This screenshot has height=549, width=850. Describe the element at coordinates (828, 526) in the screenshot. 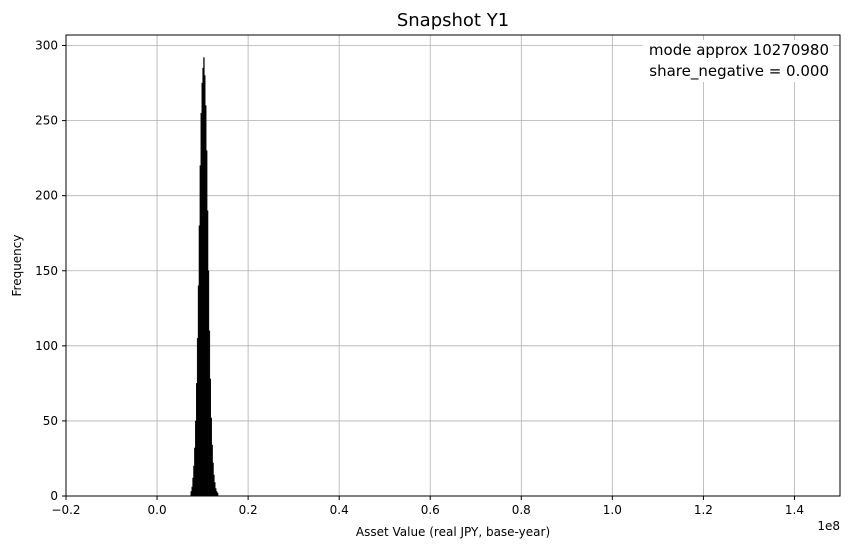

I see `x-axis-offset-label: 1e8` at that location.